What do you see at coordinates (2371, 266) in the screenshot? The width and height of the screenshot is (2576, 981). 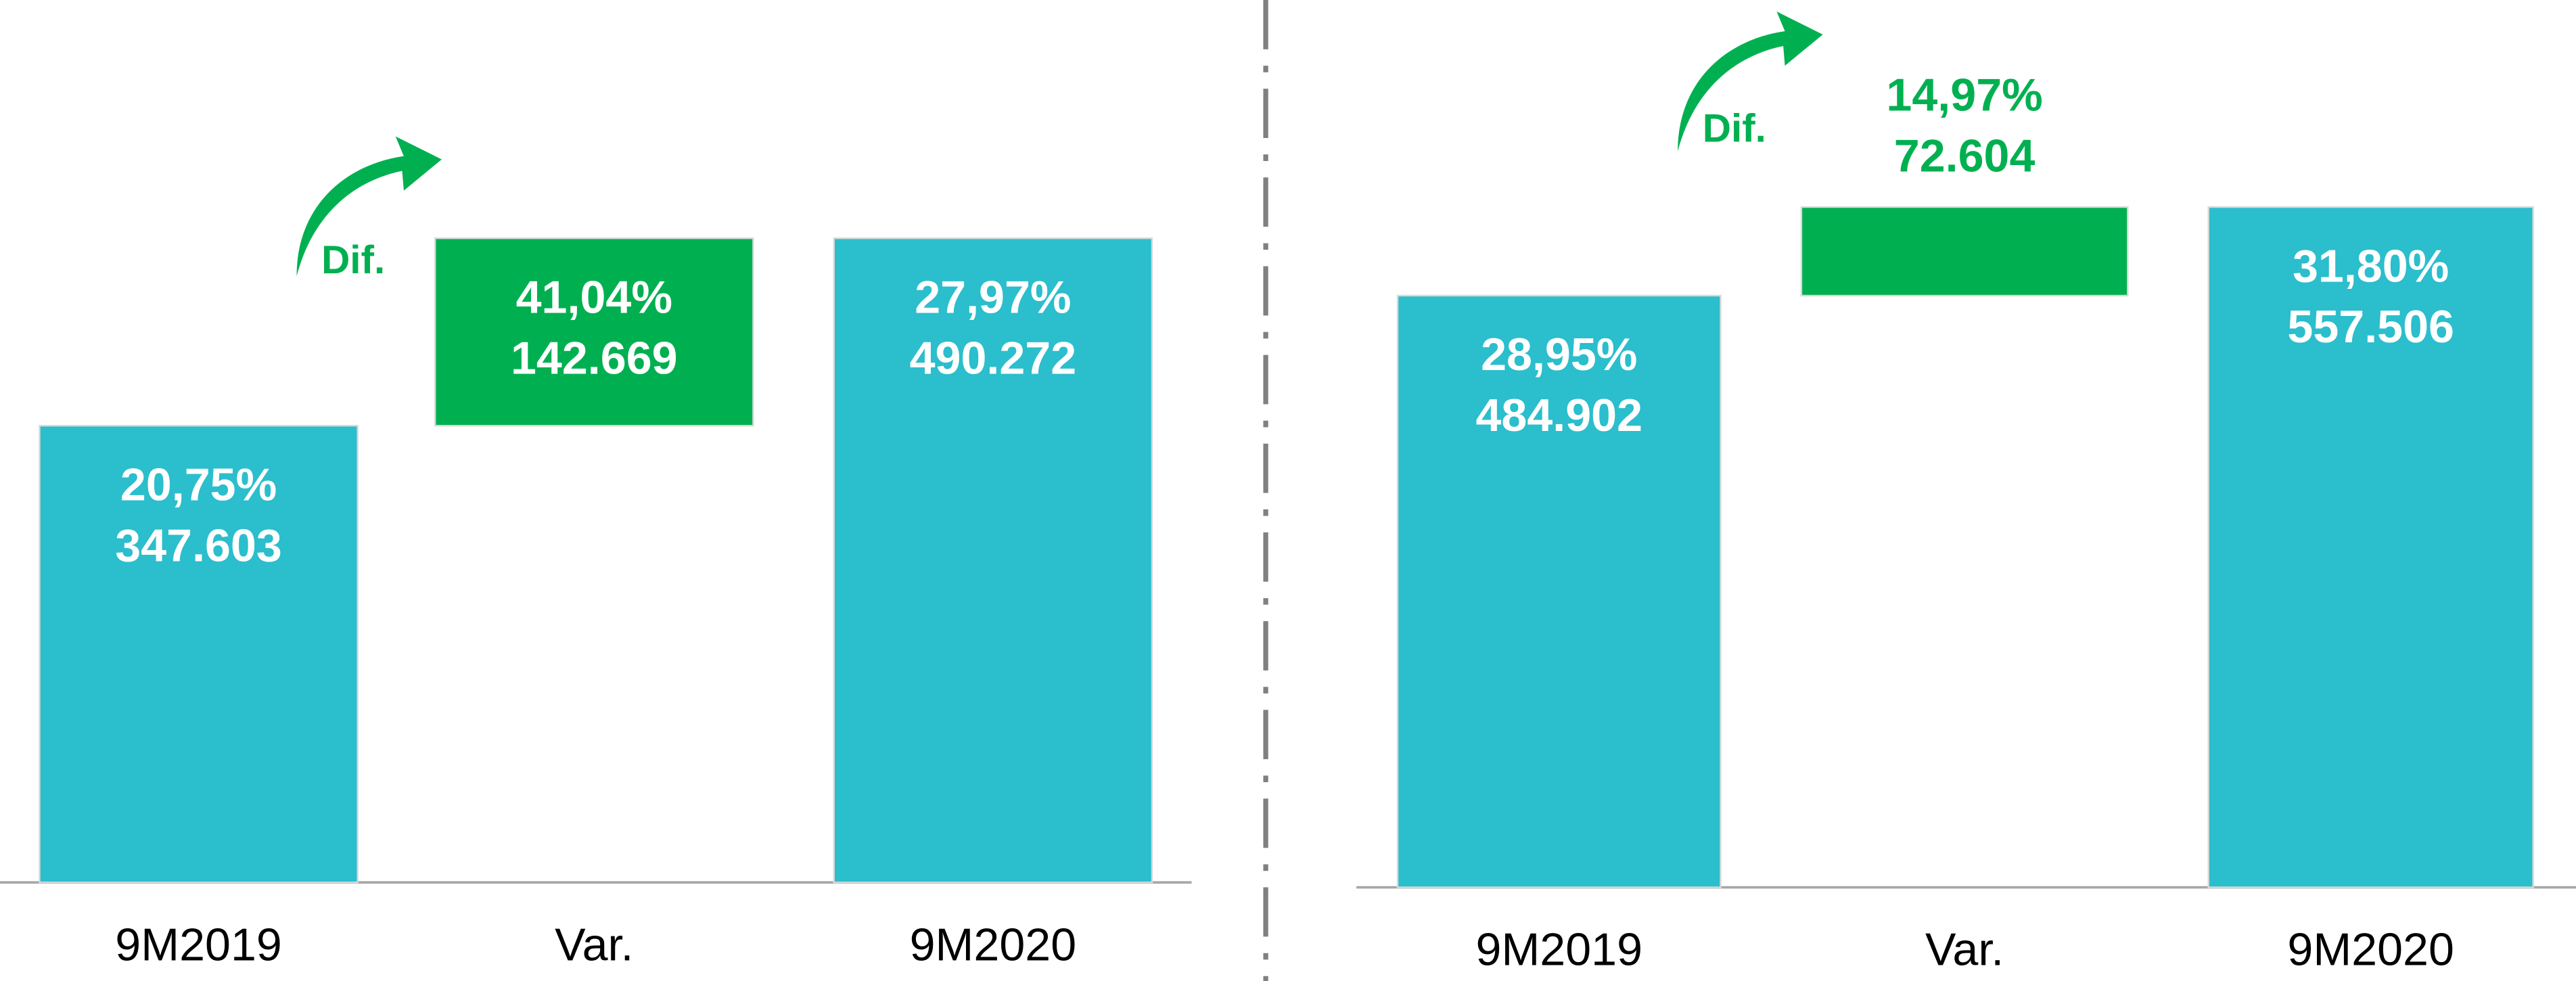 I see `percent-label: 31,80%` at bounding box center [2371, 266].